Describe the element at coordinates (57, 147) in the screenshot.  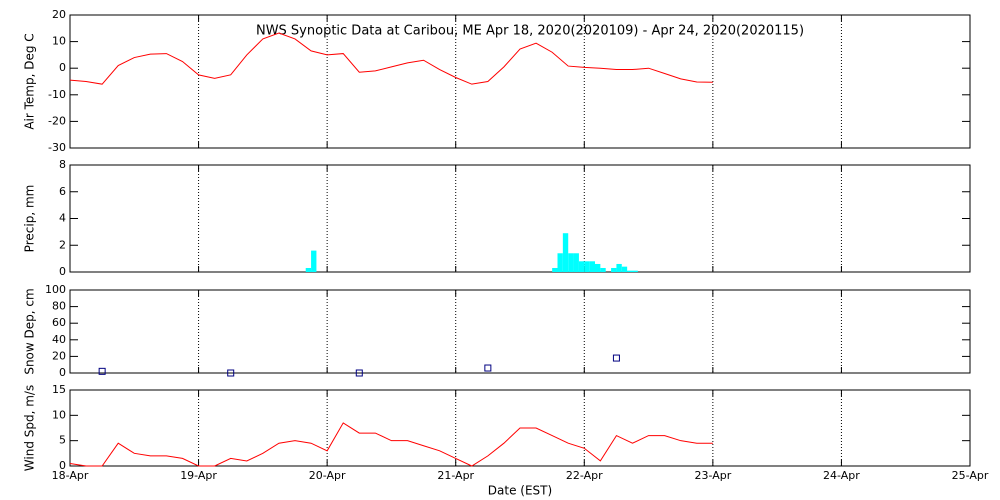
I see `y-tick-label: -30` at that location.